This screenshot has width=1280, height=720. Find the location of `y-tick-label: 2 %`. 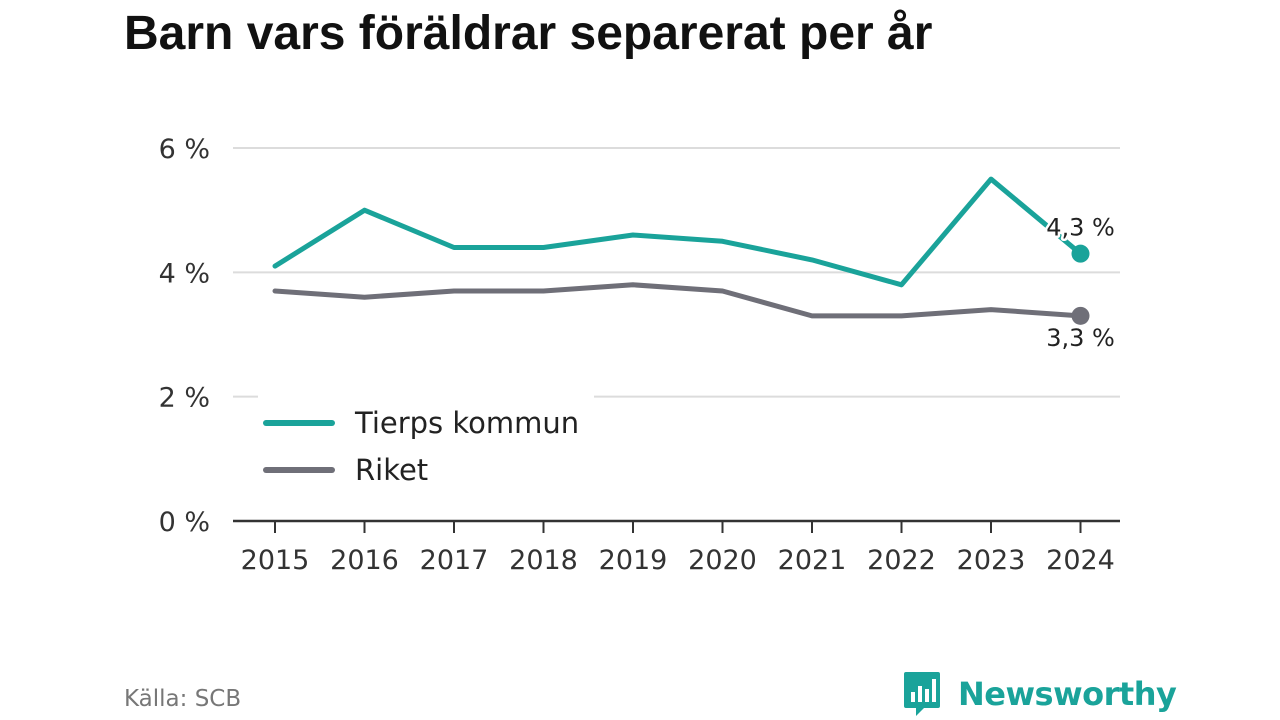

y-tick-label: 2 % is located at coordinates (184, 398).